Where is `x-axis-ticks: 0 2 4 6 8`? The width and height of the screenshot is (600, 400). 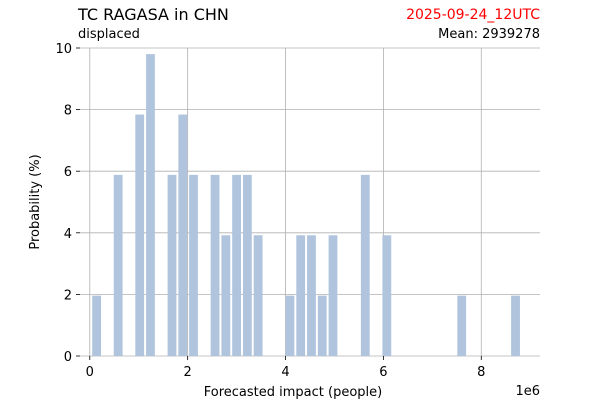 x-axis-ticks: 0 2 4 6 8 is located at coordinates (285, 368).